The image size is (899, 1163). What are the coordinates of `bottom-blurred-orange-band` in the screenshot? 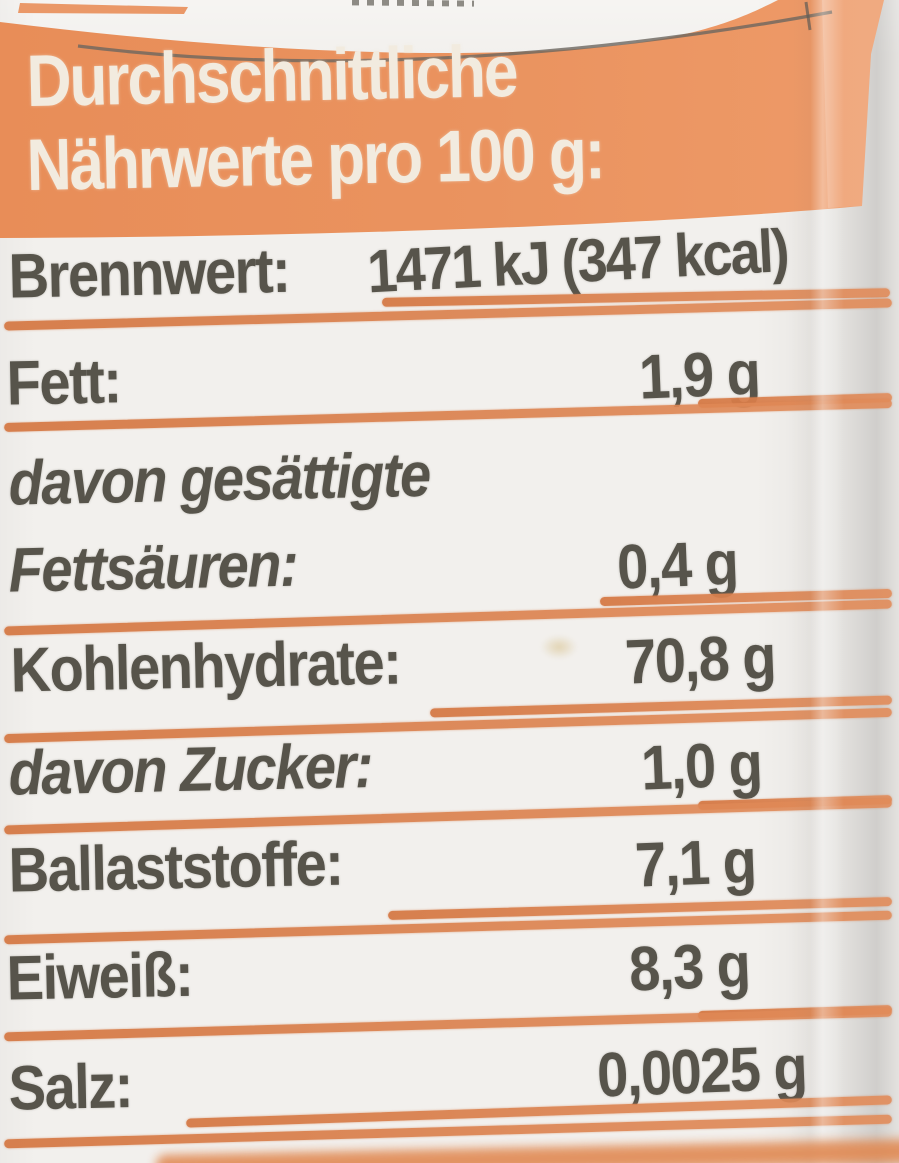 It's located at (527, 1151).